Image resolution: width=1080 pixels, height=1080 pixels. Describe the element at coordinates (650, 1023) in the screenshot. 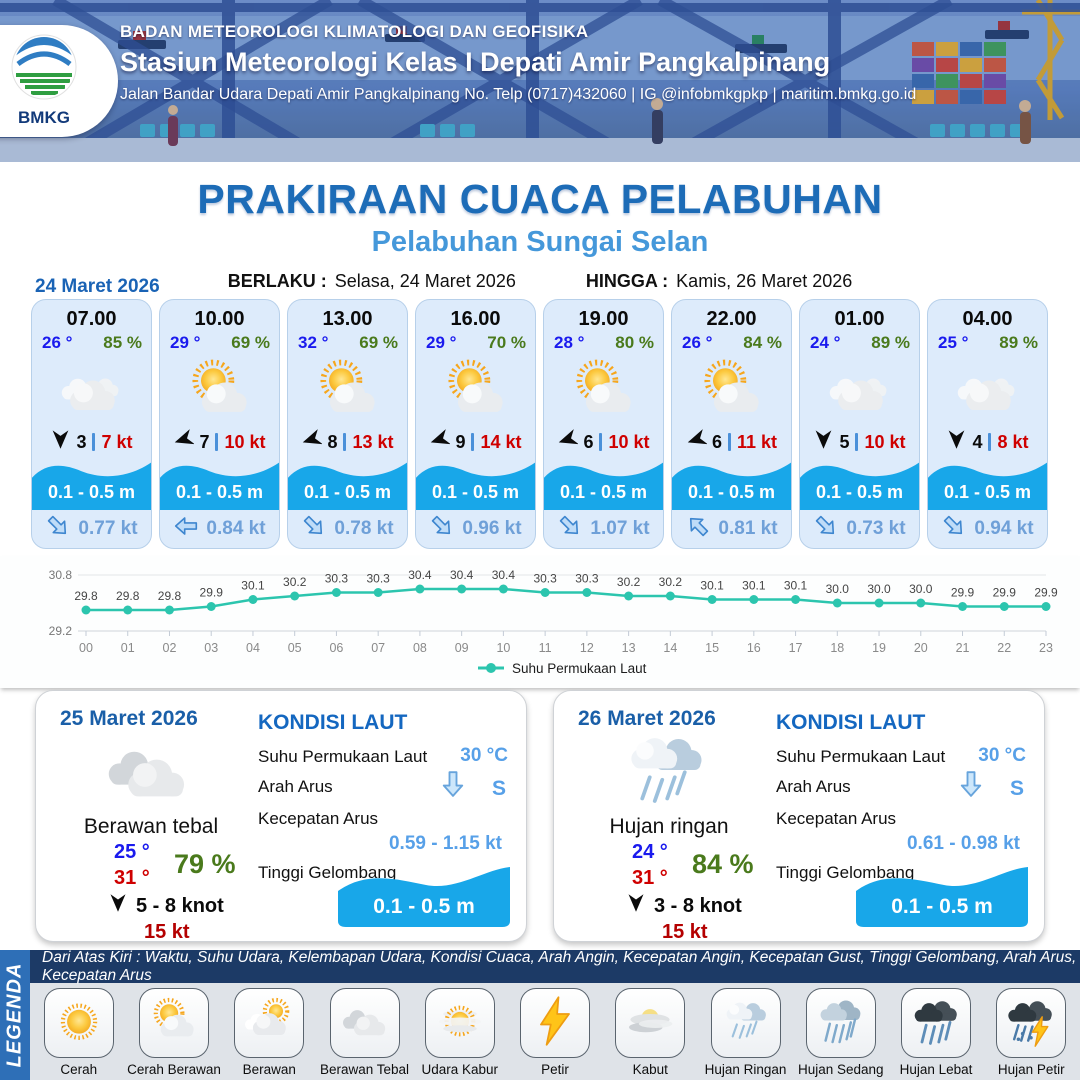

I see `legend-icon-fog` at that location.